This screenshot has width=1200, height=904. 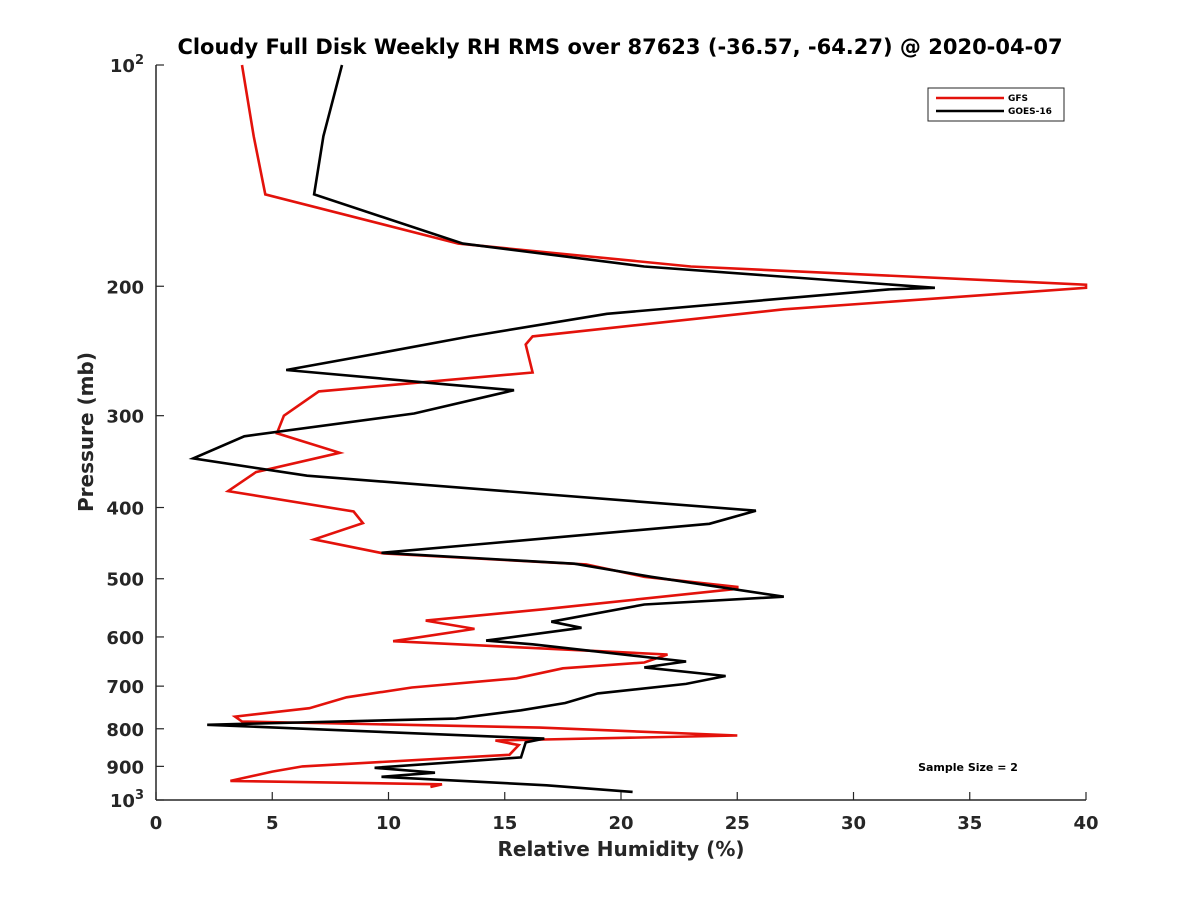 What do you see at coordinates (125, 730) in the screenshot?
I see `y-tick-label: 800` at bounding box center [125, 730].